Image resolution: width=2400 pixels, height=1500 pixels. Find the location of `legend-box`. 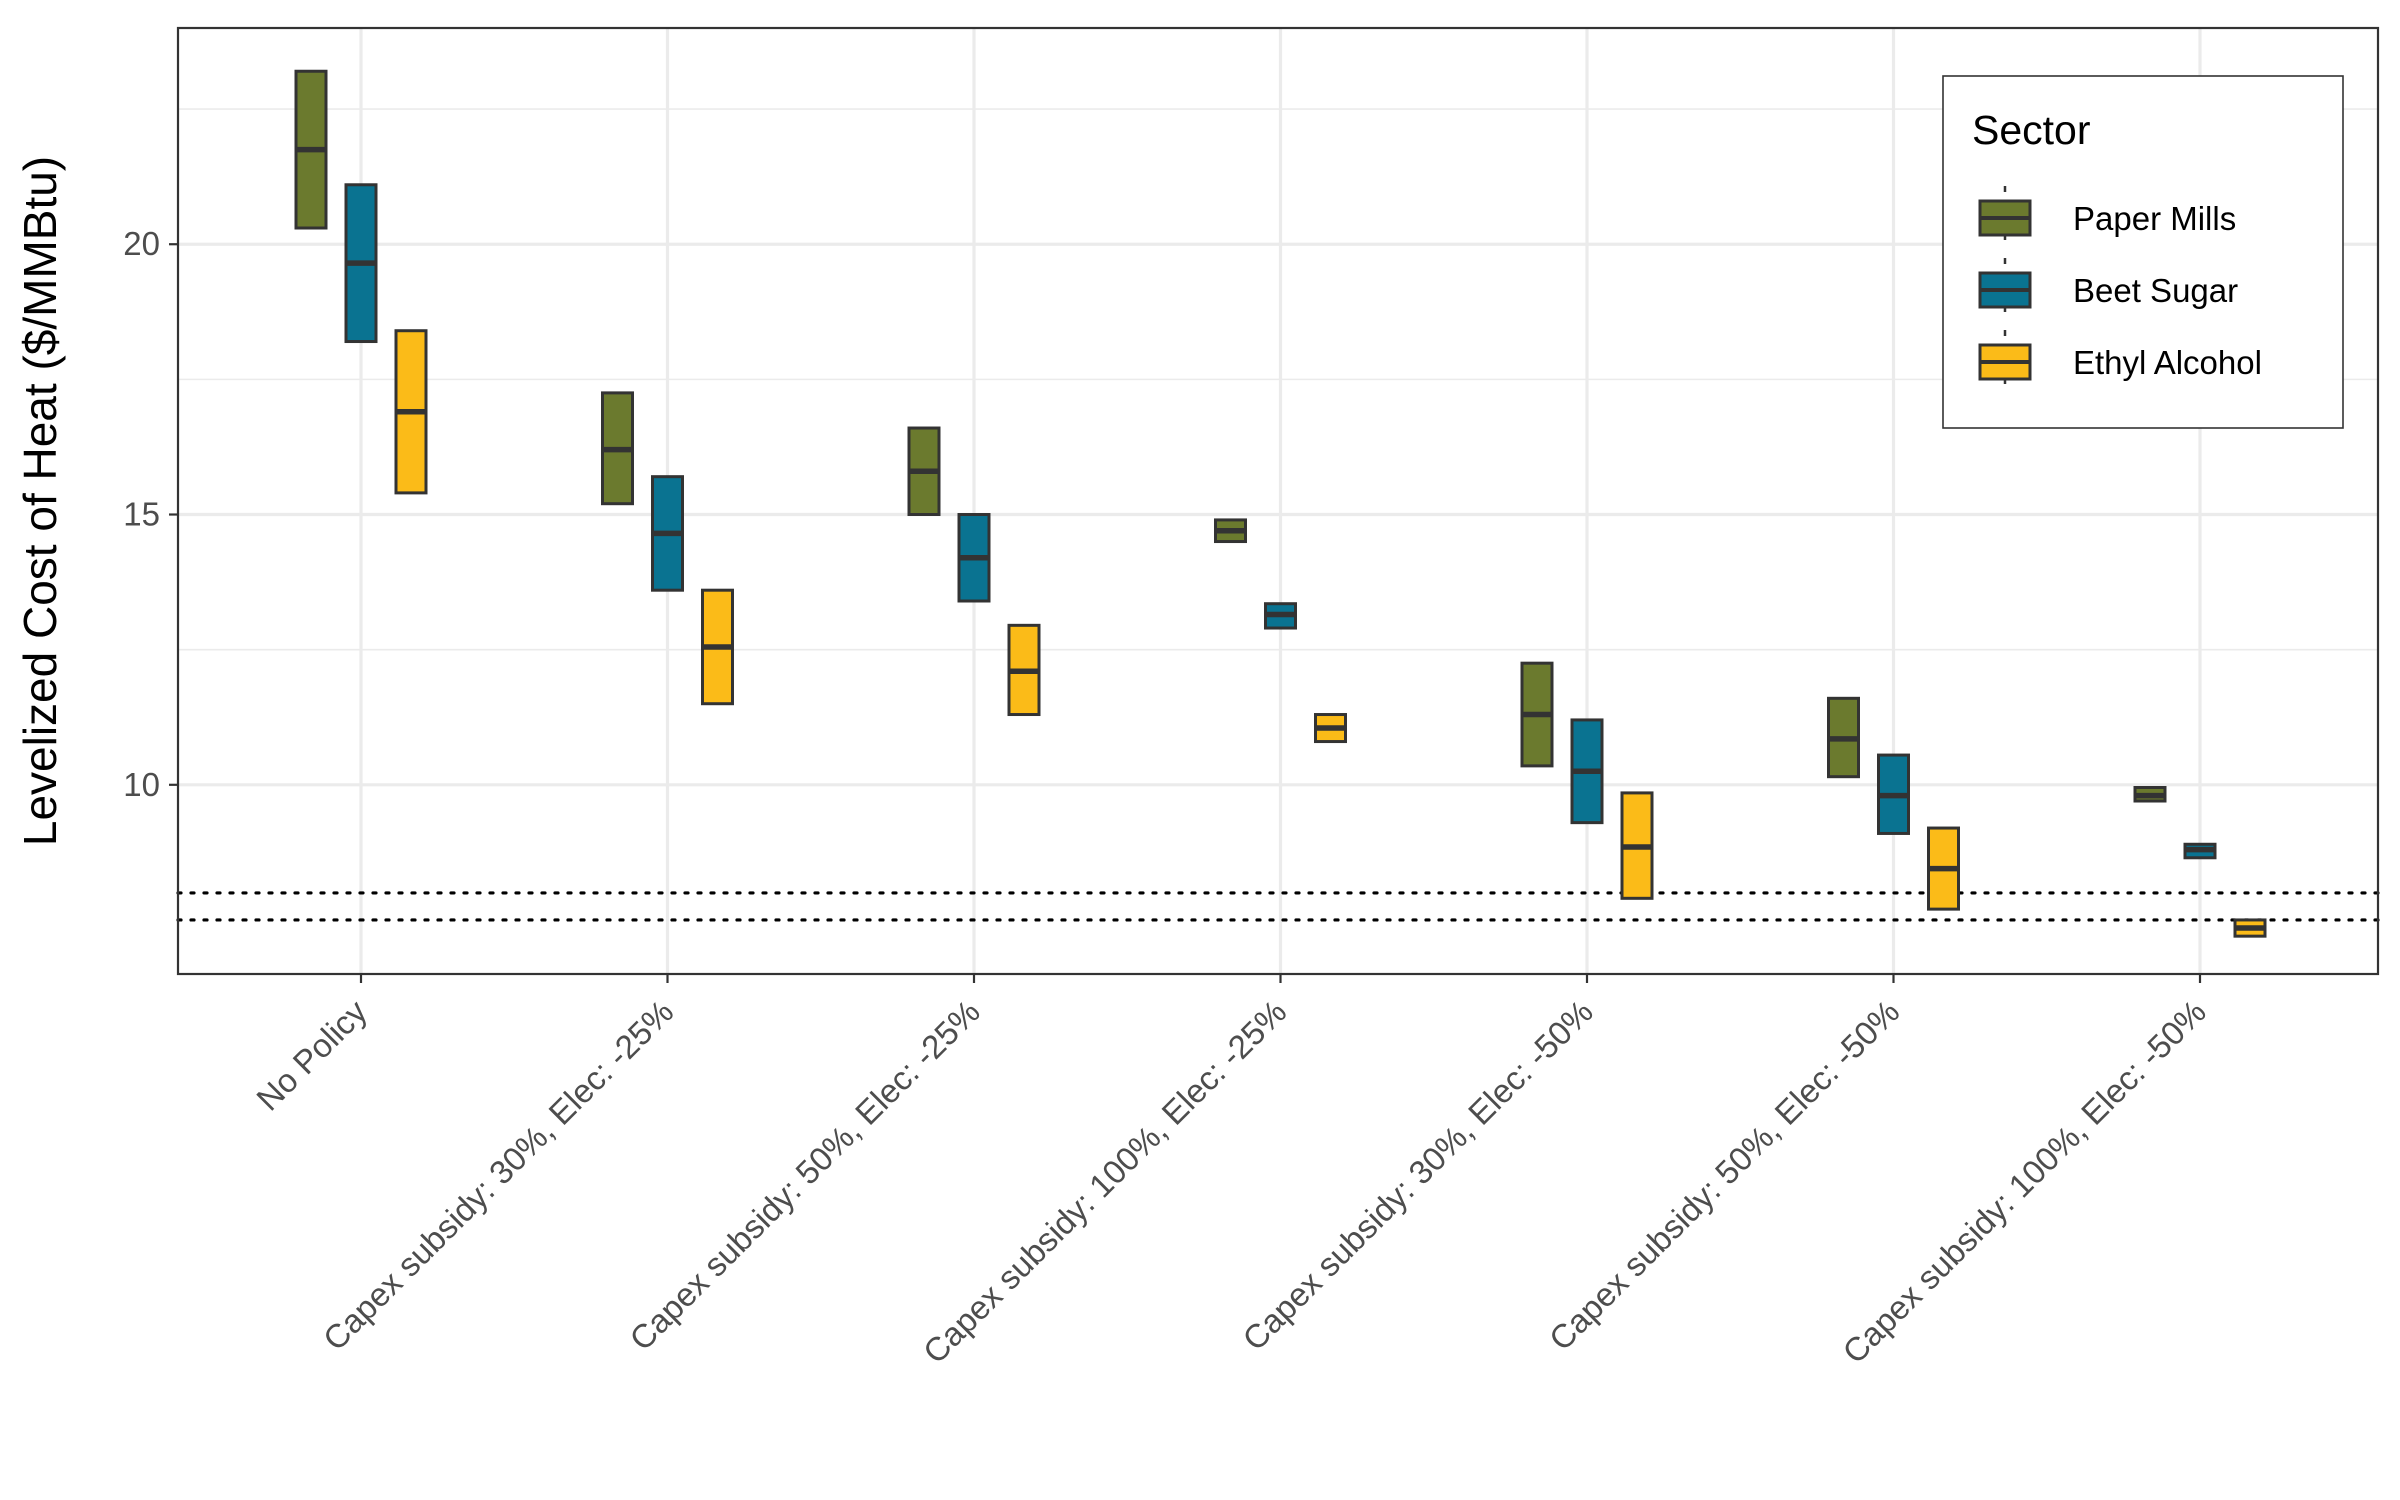

legend-box is located at coordinates (2143, 252).